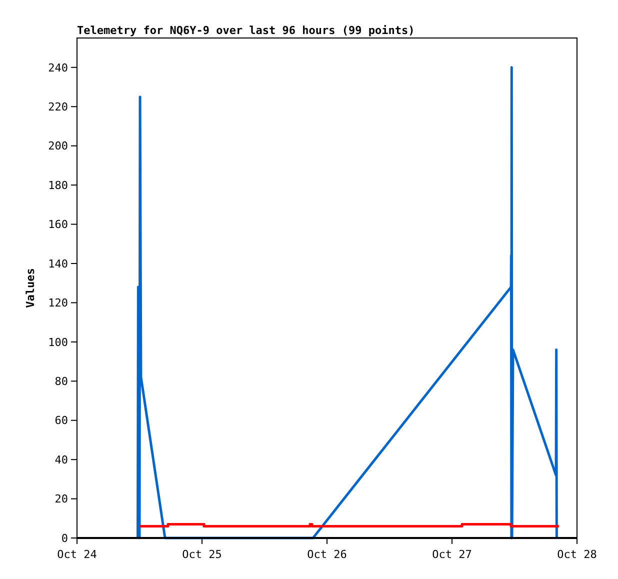  What do you see at coordinates (61, 381) in the screenshot?
I see `y-tick-label: 80` at bounding box center [61, 381].